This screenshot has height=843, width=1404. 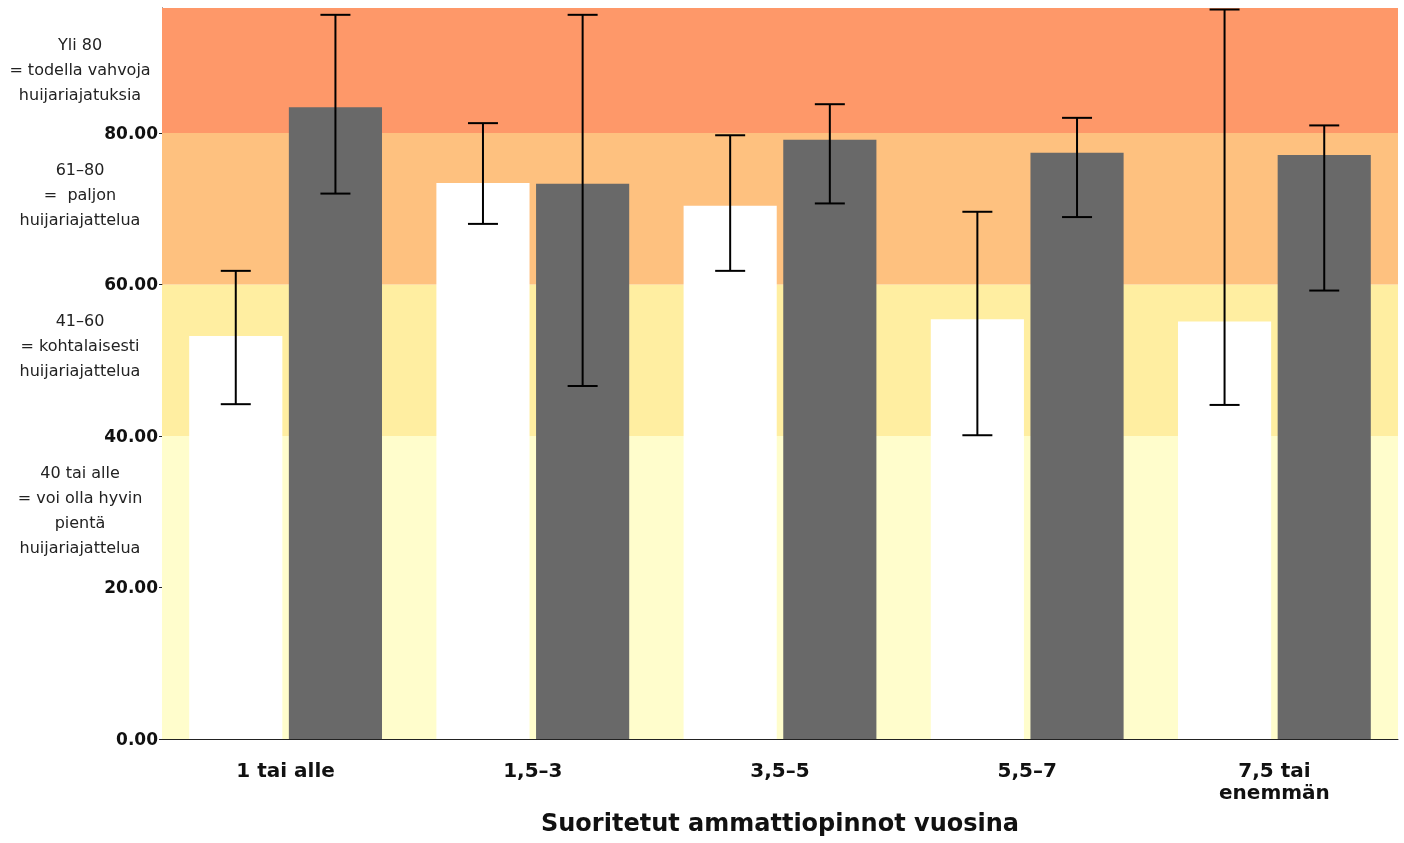 I want to click on y-tick-label: 80.00, so click(x=131, y=132).